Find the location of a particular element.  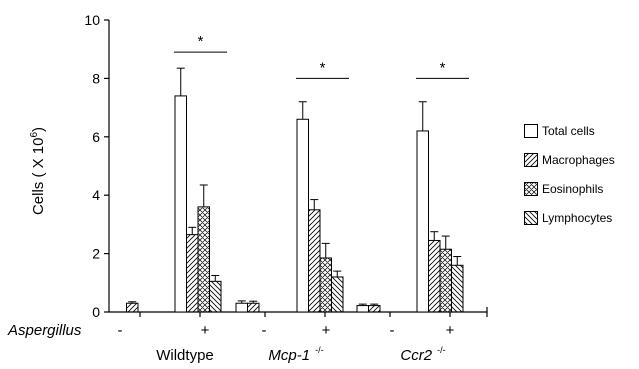

legend-item-macrophages: Macrophages is located at coordinates (581, 159).